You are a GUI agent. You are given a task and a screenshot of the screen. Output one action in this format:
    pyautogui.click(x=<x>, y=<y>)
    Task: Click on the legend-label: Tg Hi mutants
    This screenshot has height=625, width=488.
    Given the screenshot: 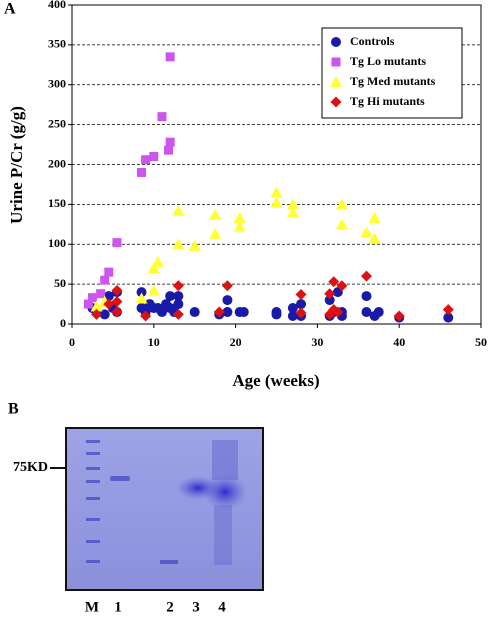 What is the action you would take?
    pyautogui.click(x=387, y=101)
    